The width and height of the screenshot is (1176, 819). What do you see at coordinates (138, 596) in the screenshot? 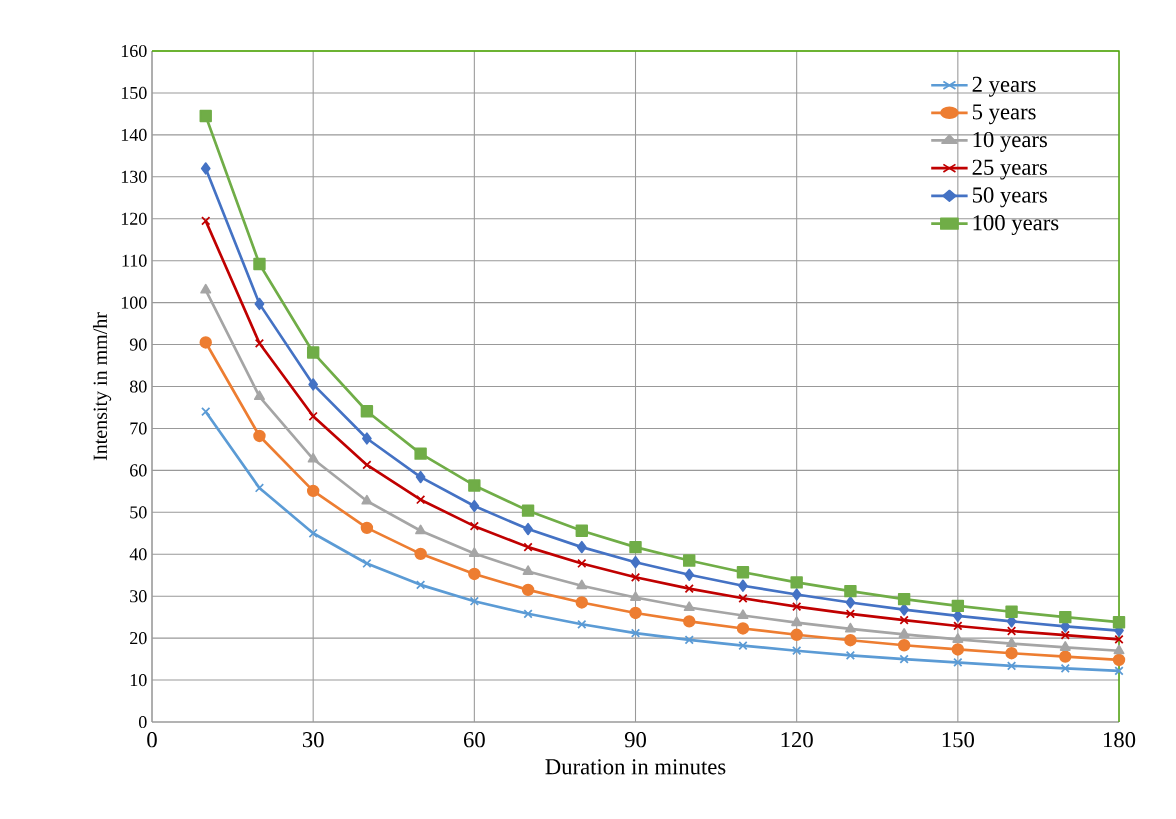
I see `y-tick-label: 30` at bounding box center [138, 596].